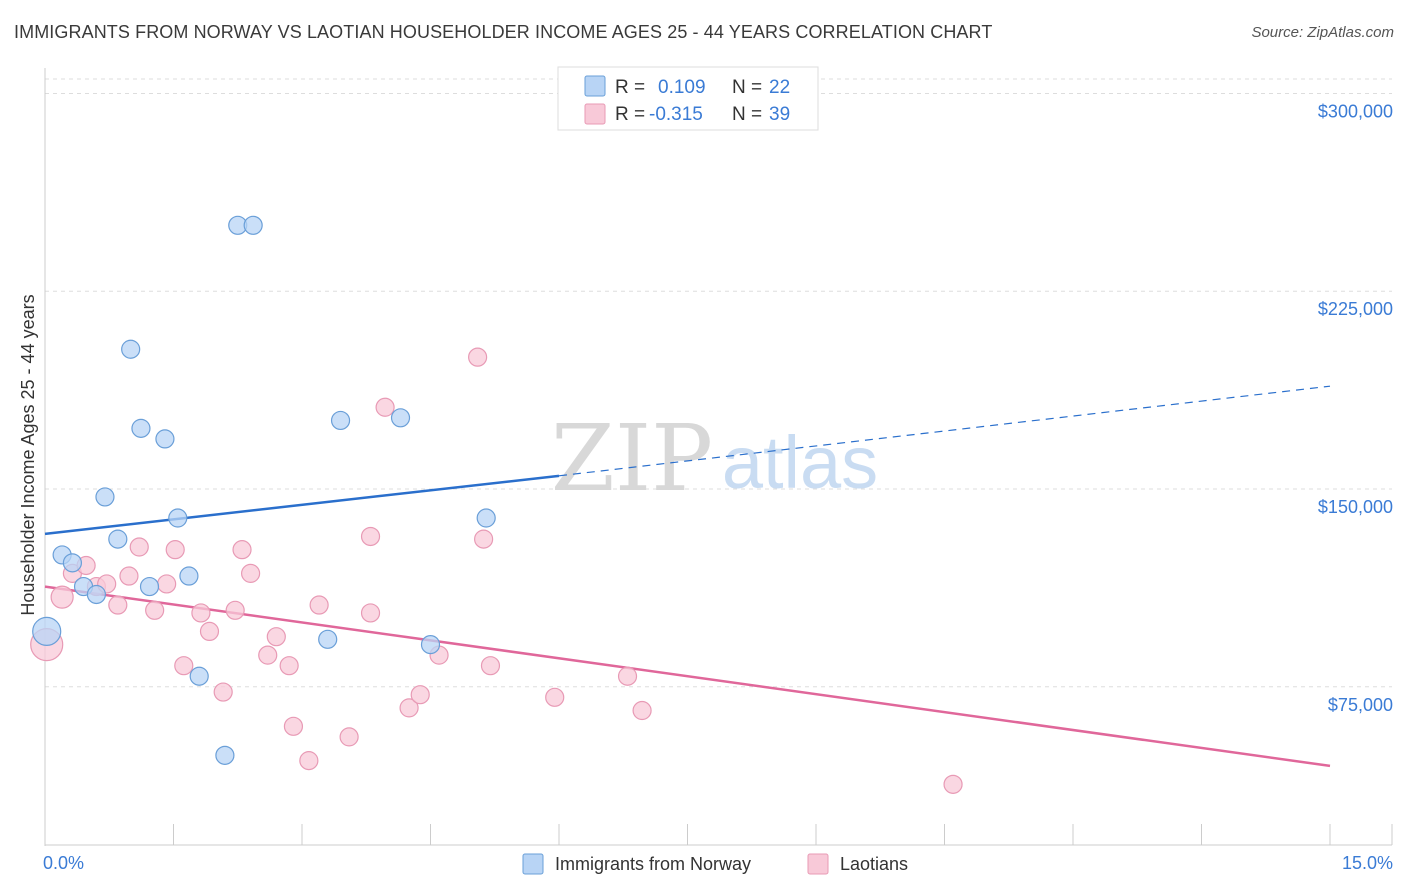 The image size is (1406, 892). I want to click on stats-legend: R = 0.109 N = 22 R = -0.315 N = 39, so click(688, 98).